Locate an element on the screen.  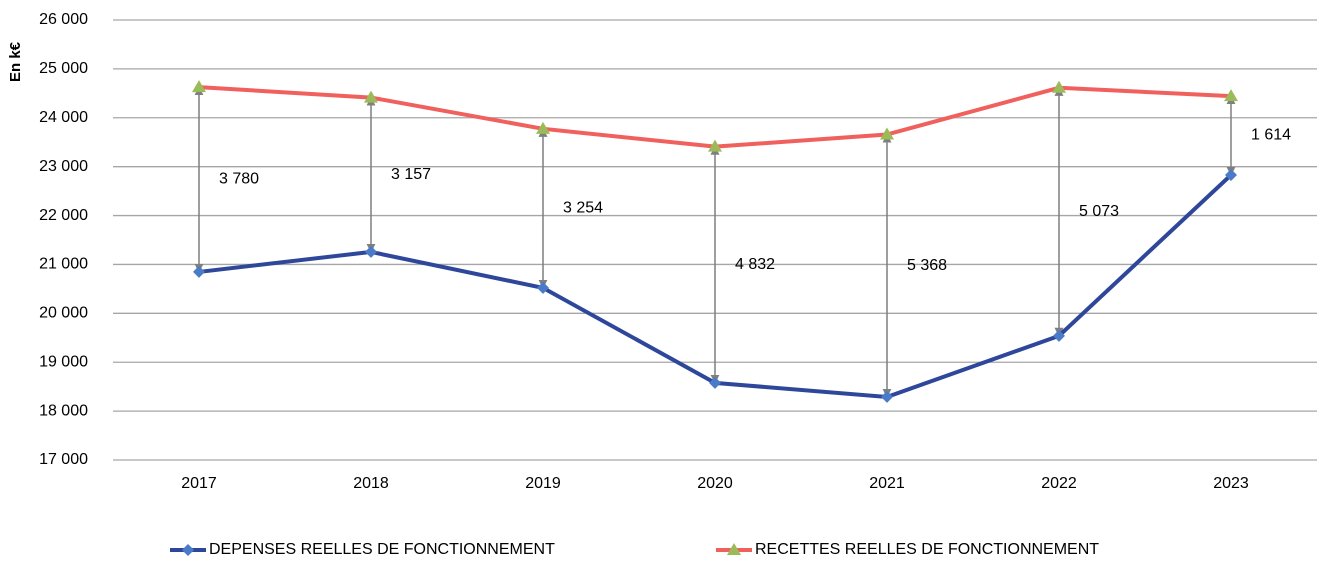
y-tick-label: 20 000 is located at coordinates (63, 313).